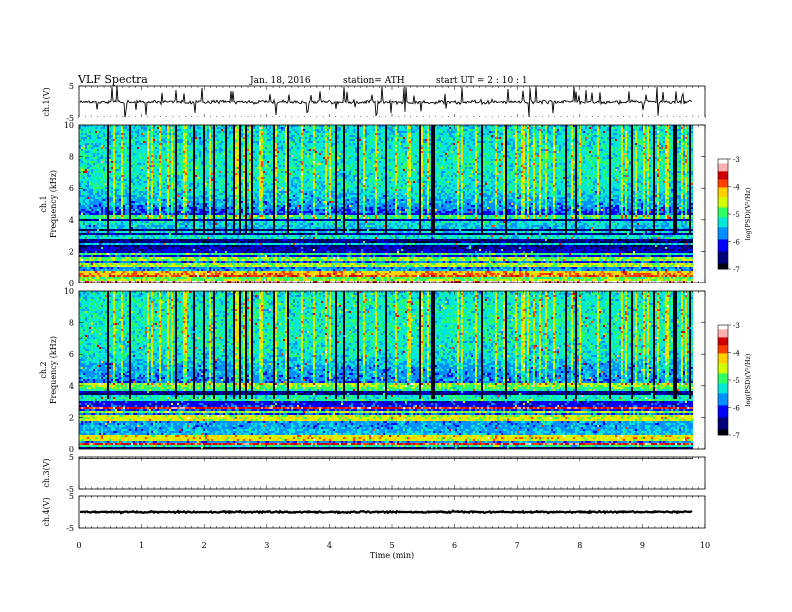 The width and height of the screenshot is (792, 612). Describe the element at coordinates (386, 102) in the screenshot. I see `waveform-trace` at that location.